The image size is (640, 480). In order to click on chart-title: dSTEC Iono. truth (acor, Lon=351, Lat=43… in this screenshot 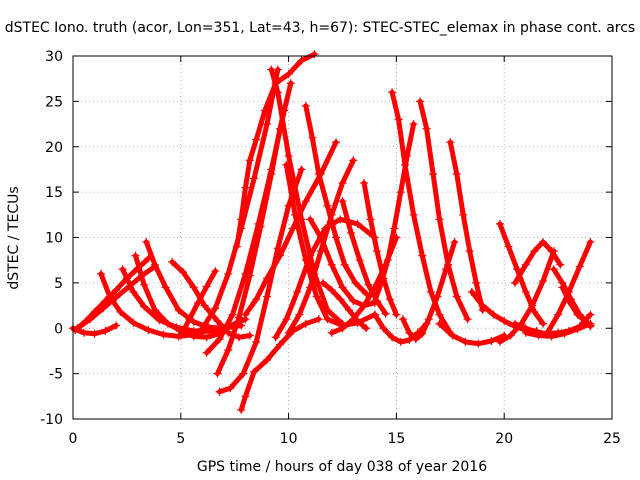, I will do `click(320, 28)`.